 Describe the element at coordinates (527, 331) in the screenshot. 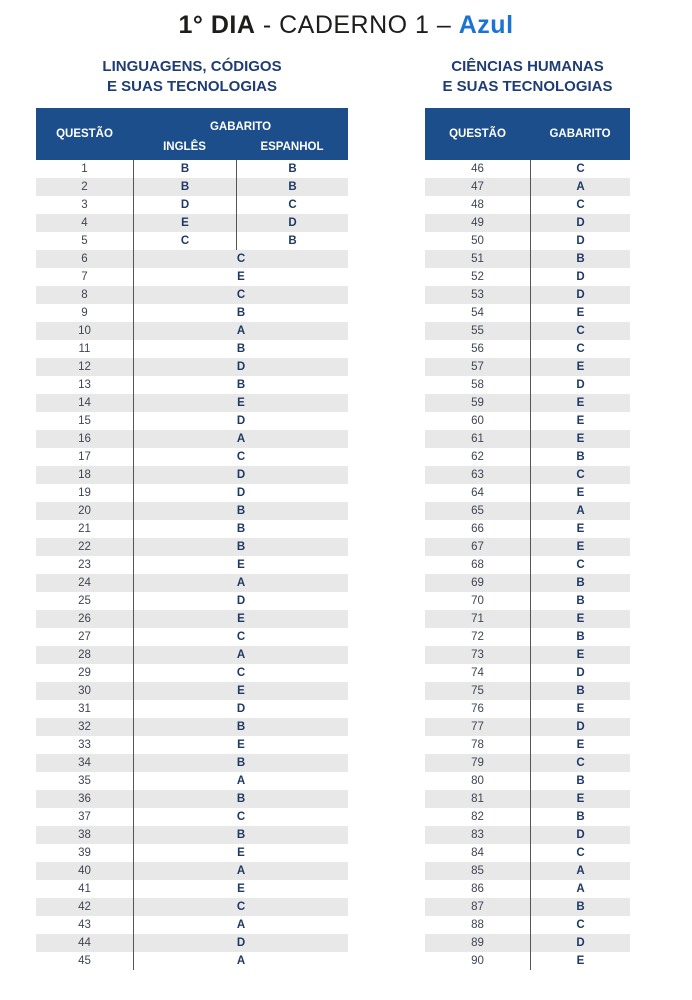

I see `table-row: 55 C` at that location.